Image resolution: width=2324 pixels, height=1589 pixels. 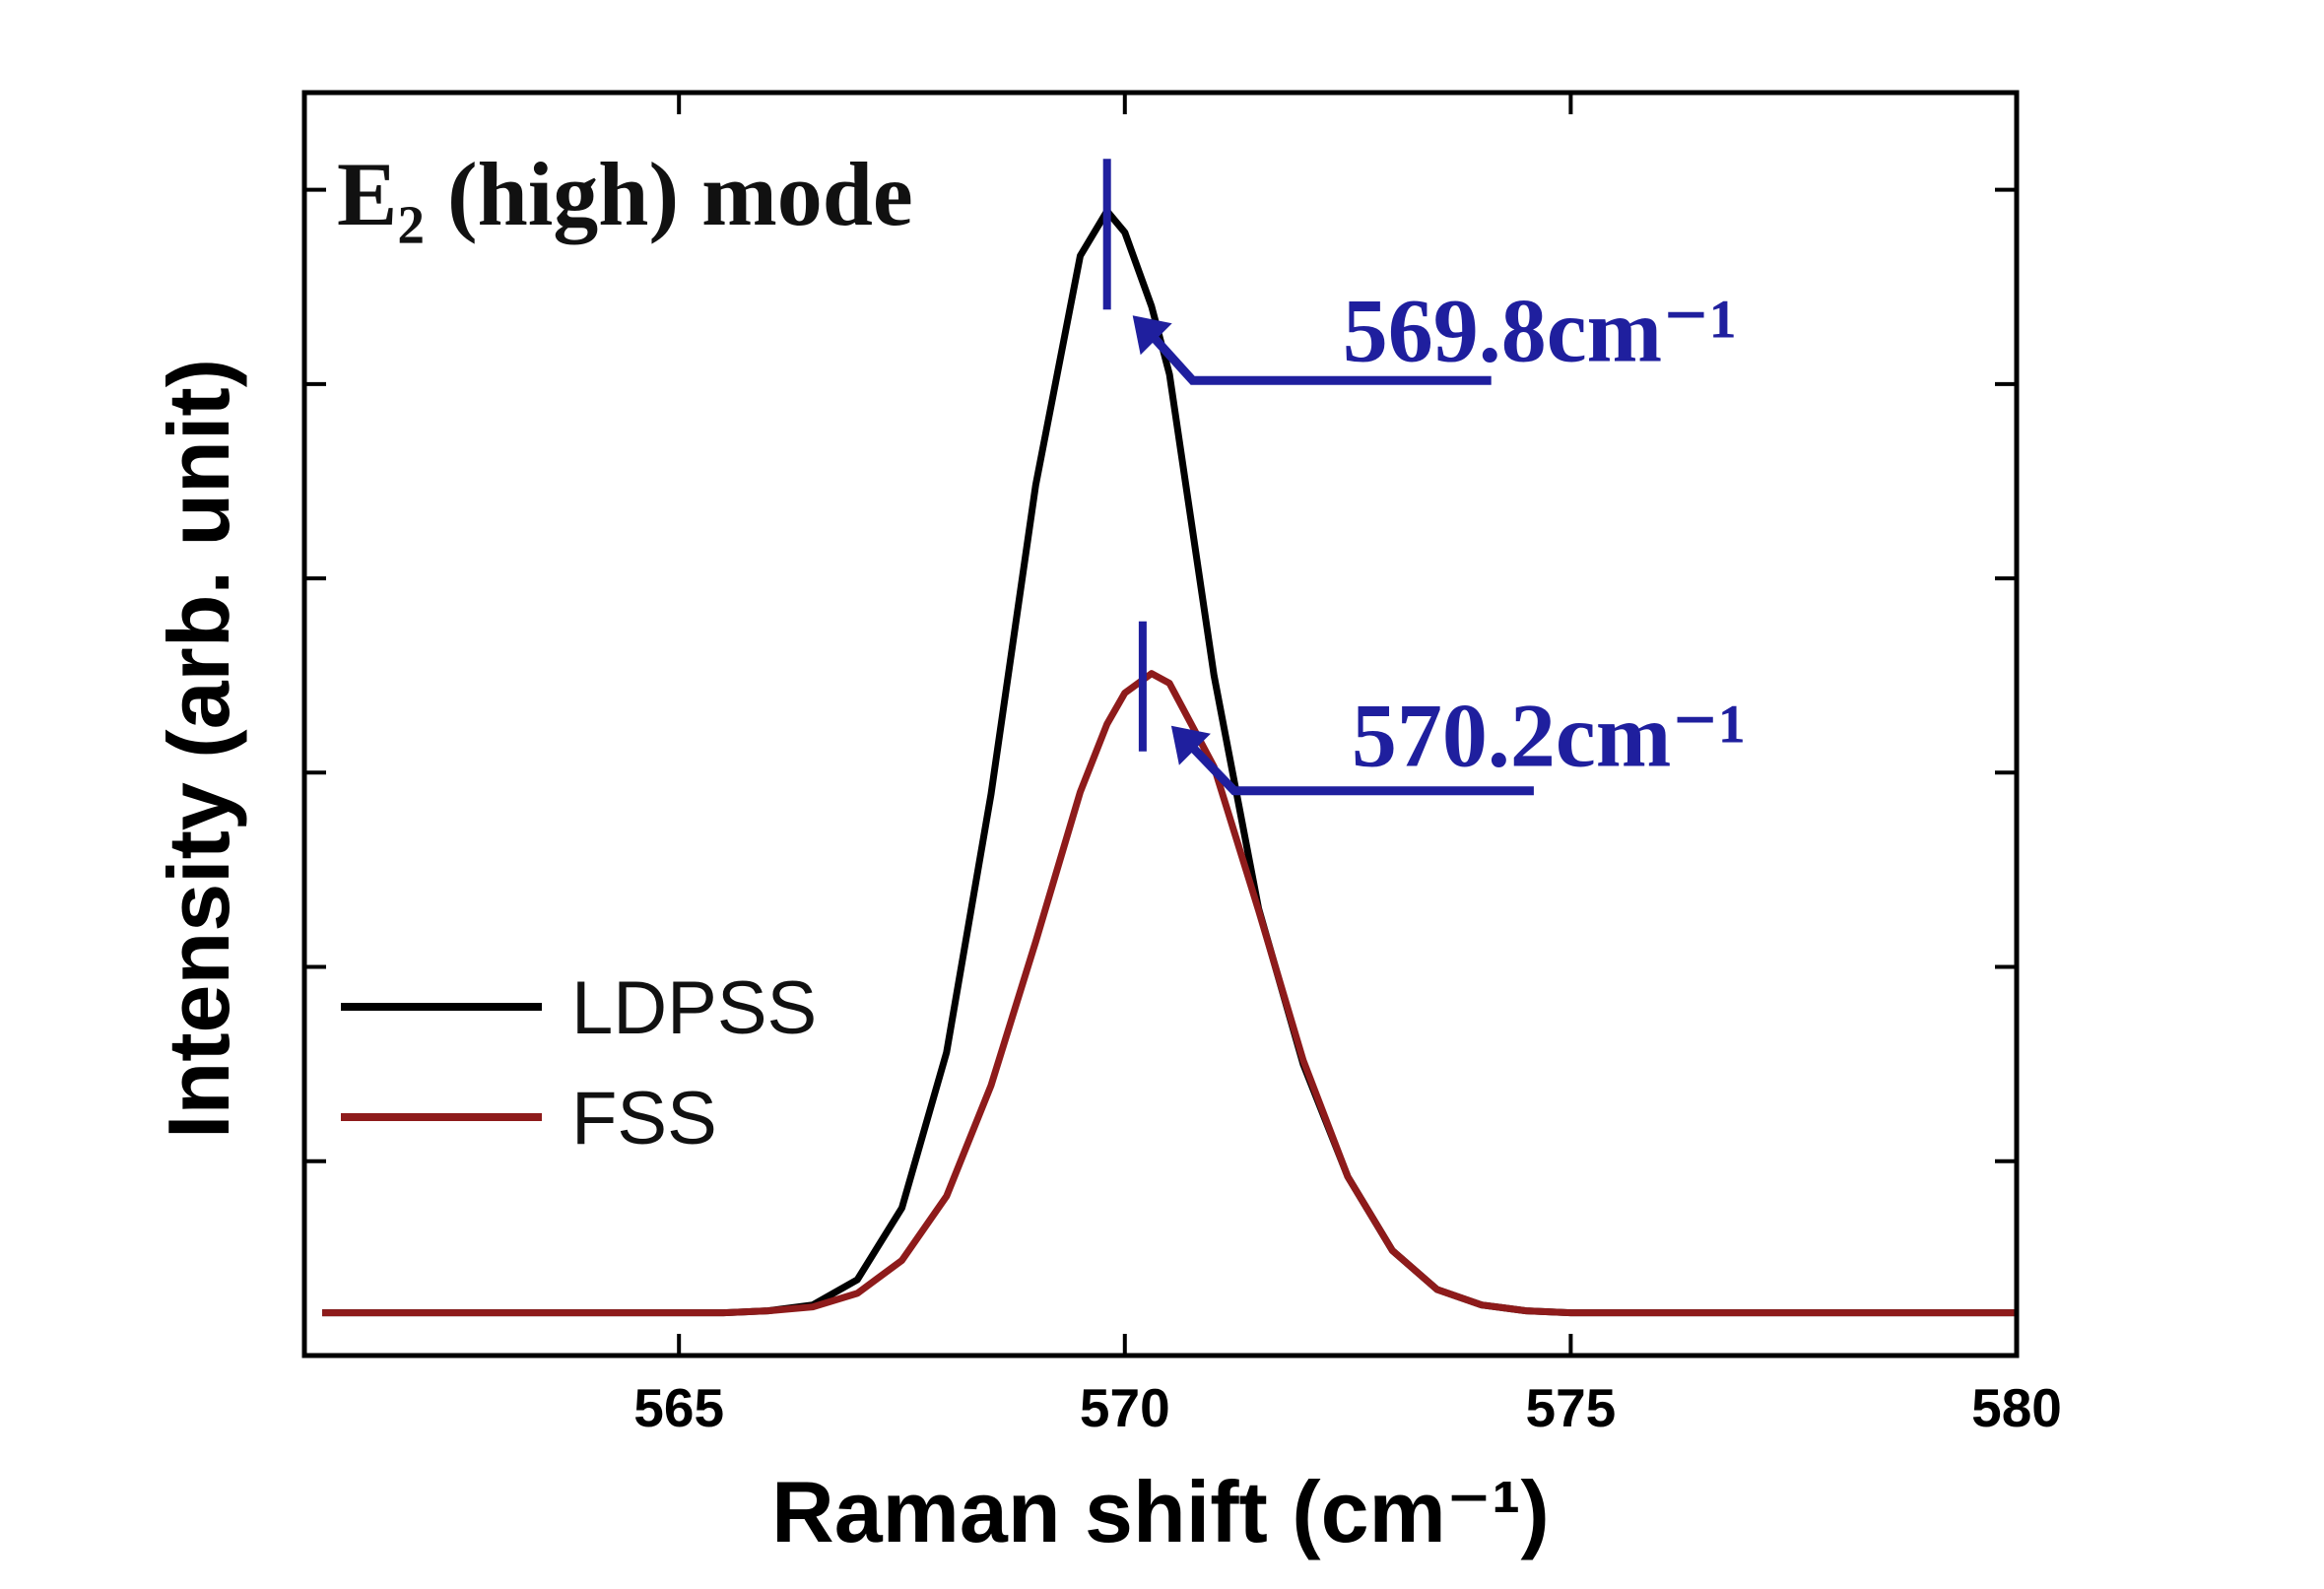 I want to click on annotation-label: 570.2cm⁻¹, so click(x=1549, y=736).